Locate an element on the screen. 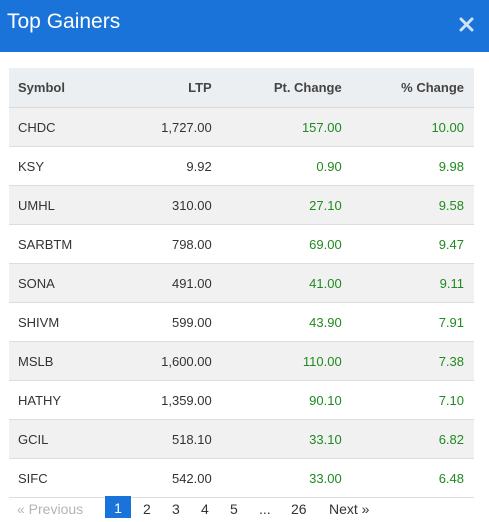  cell-symbol: SHIVM is located at coordinates (63, 322).